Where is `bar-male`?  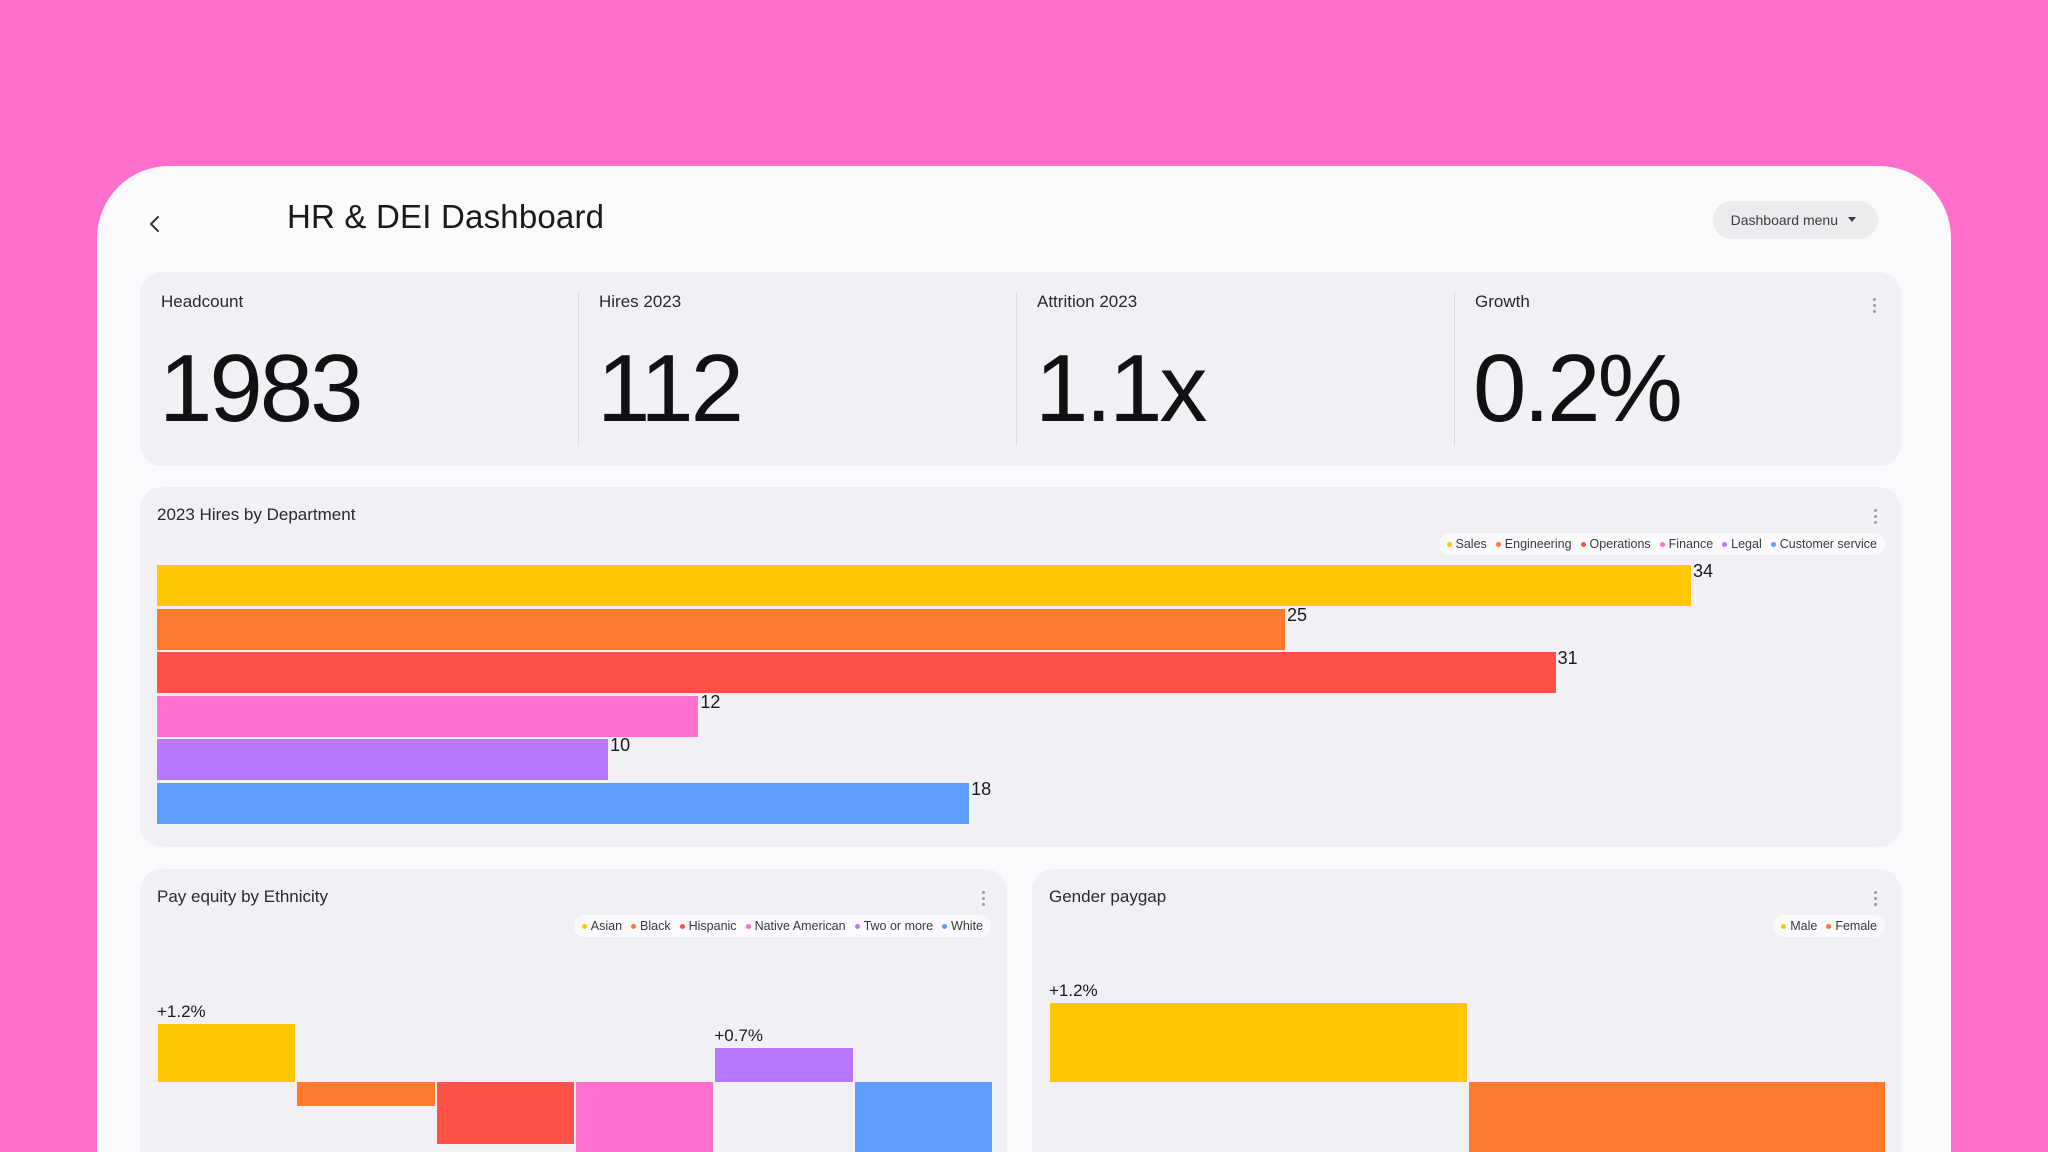 bar-male is located at coordinates (1258, 1042).